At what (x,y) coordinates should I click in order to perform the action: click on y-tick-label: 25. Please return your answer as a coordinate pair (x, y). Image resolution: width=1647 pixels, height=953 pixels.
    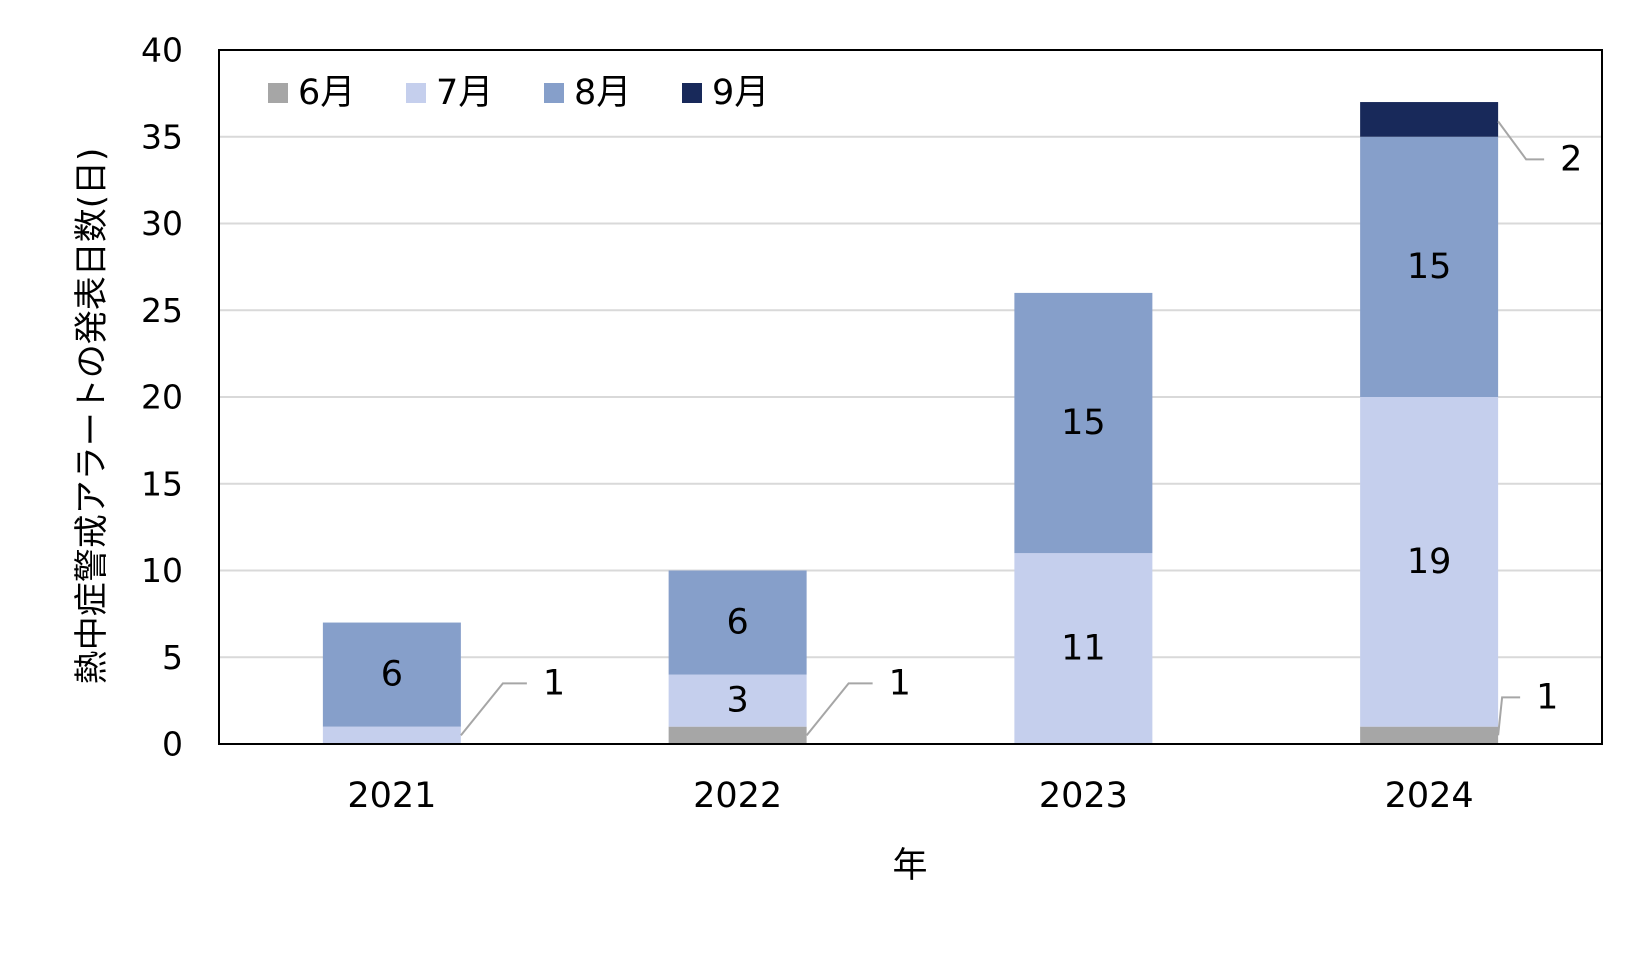
    Looking at the image, I should click on (162, 310).